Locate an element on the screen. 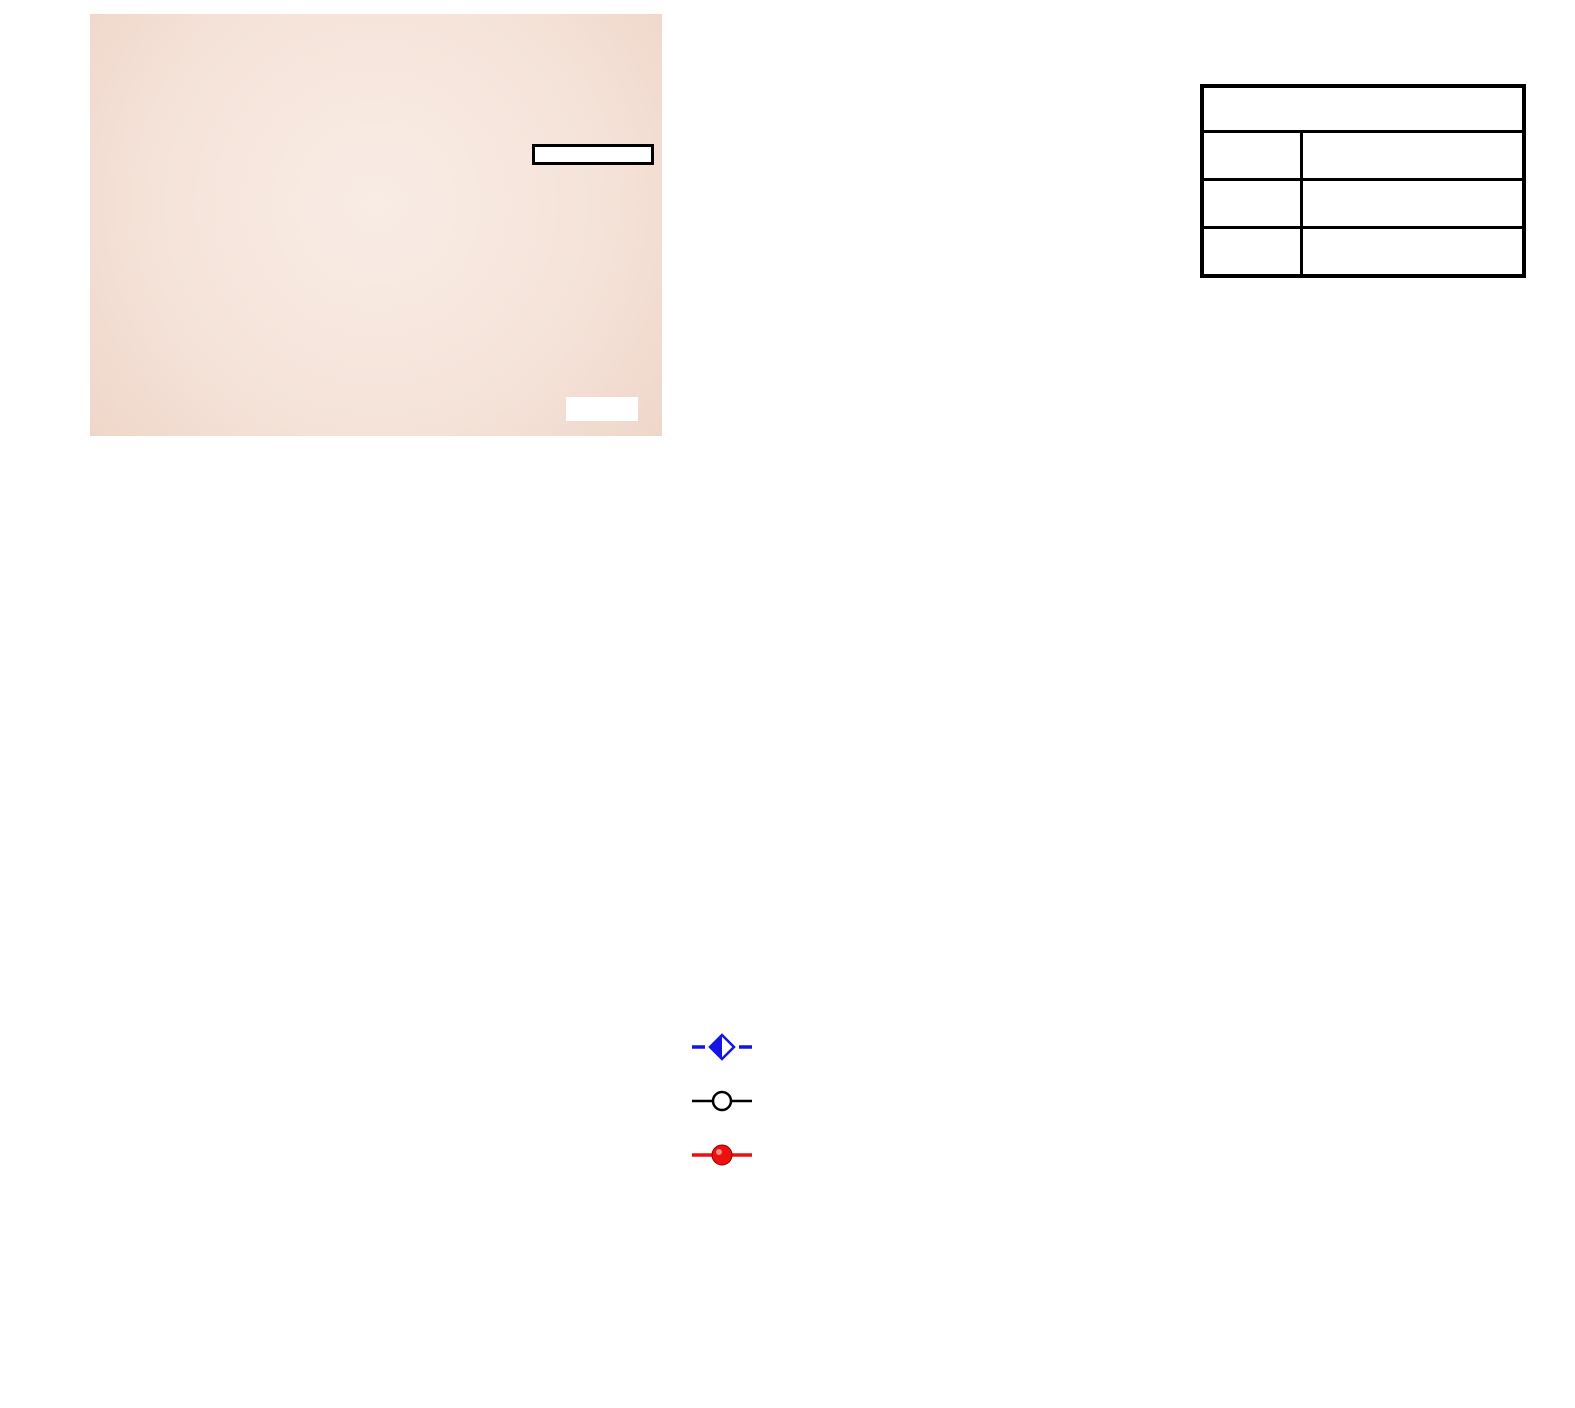 The width and height of the screenshot is (1575, 1408). legend-item-coulombic-efficiency is located at coordinates (729, 1047).